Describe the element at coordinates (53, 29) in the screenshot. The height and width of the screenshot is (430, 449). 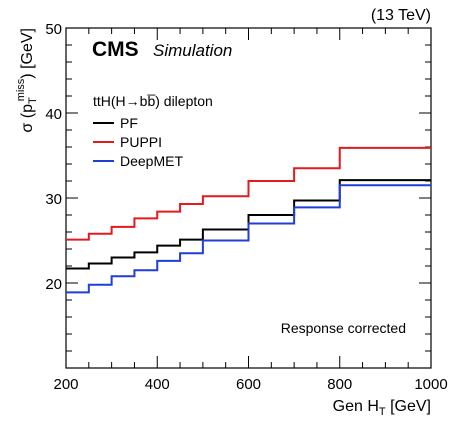
I see `y-tick-label: 50` at that location.